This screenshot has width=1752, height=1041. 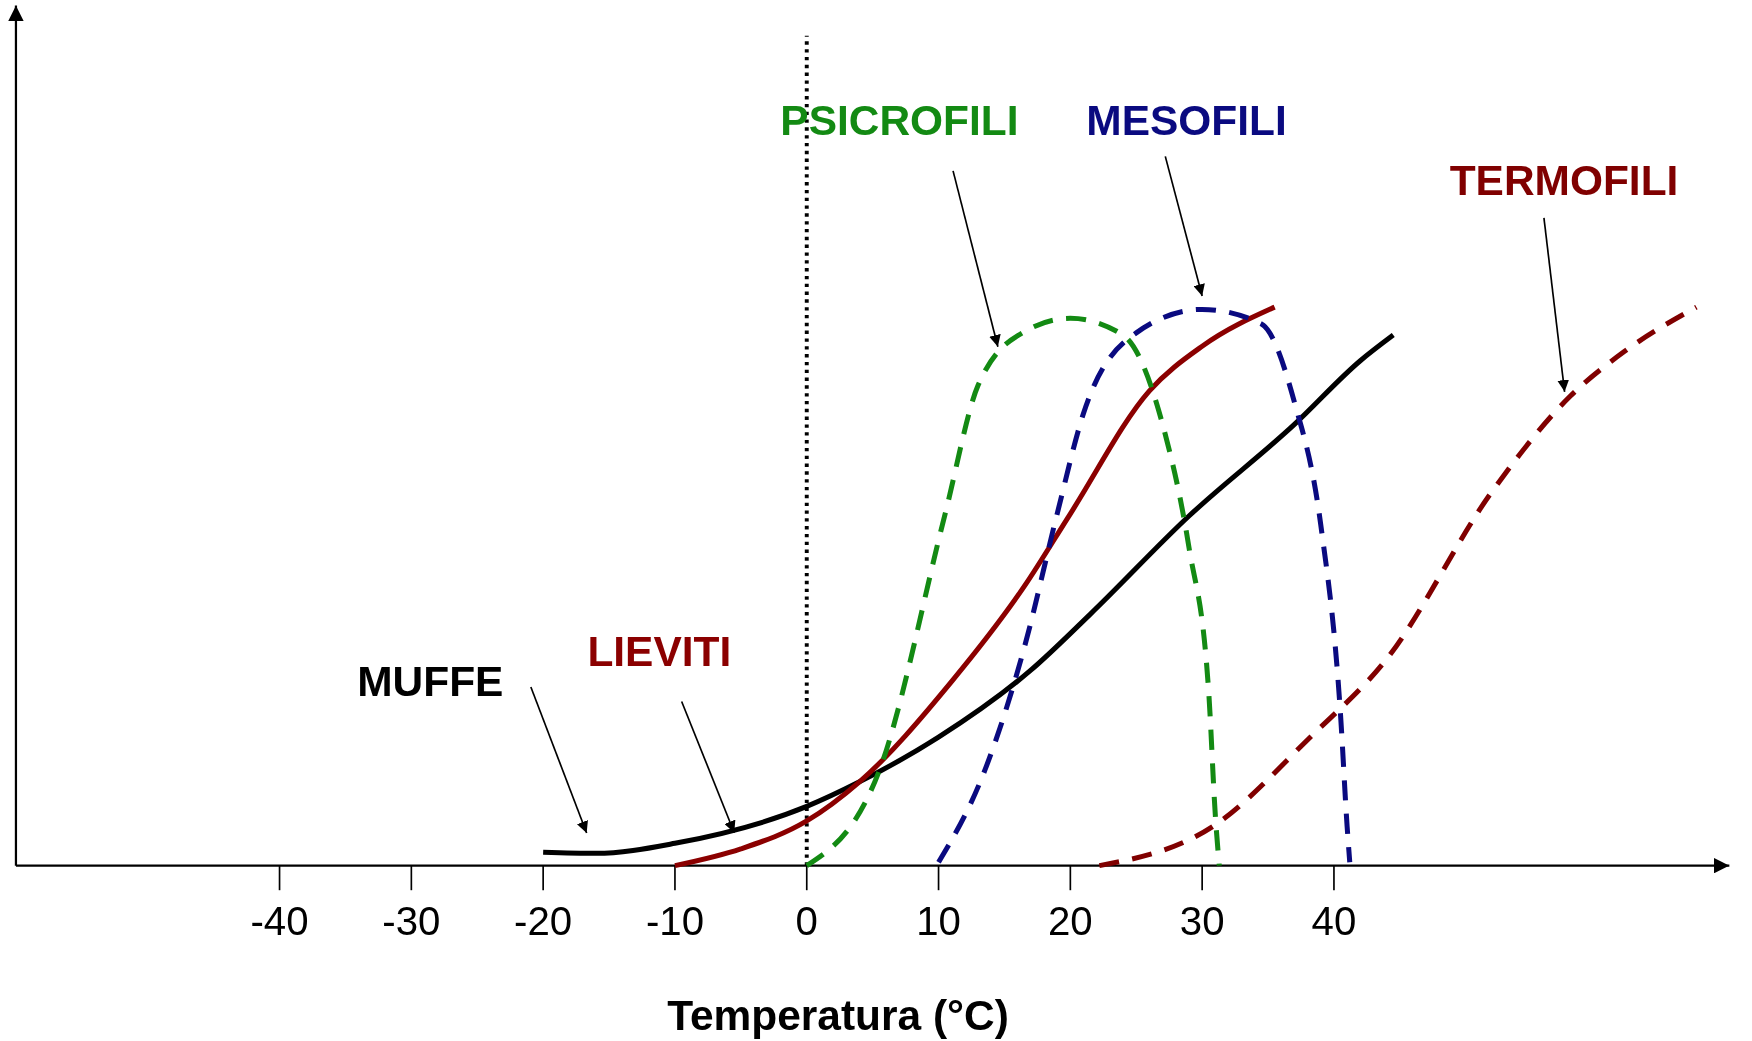 What do you see at coordinates (806, 921) in the screenshot?
I see `x-tick-label: 0` at bounding box center [806, 921].